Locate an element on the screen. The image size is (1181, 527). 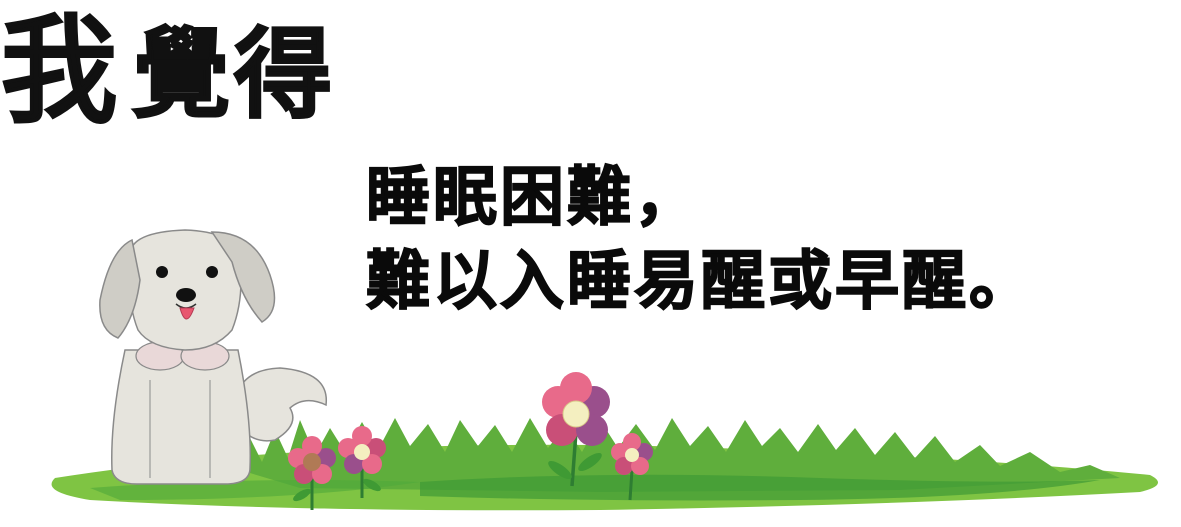
heading-char-3: 得 is located at coordinates (283, 75).